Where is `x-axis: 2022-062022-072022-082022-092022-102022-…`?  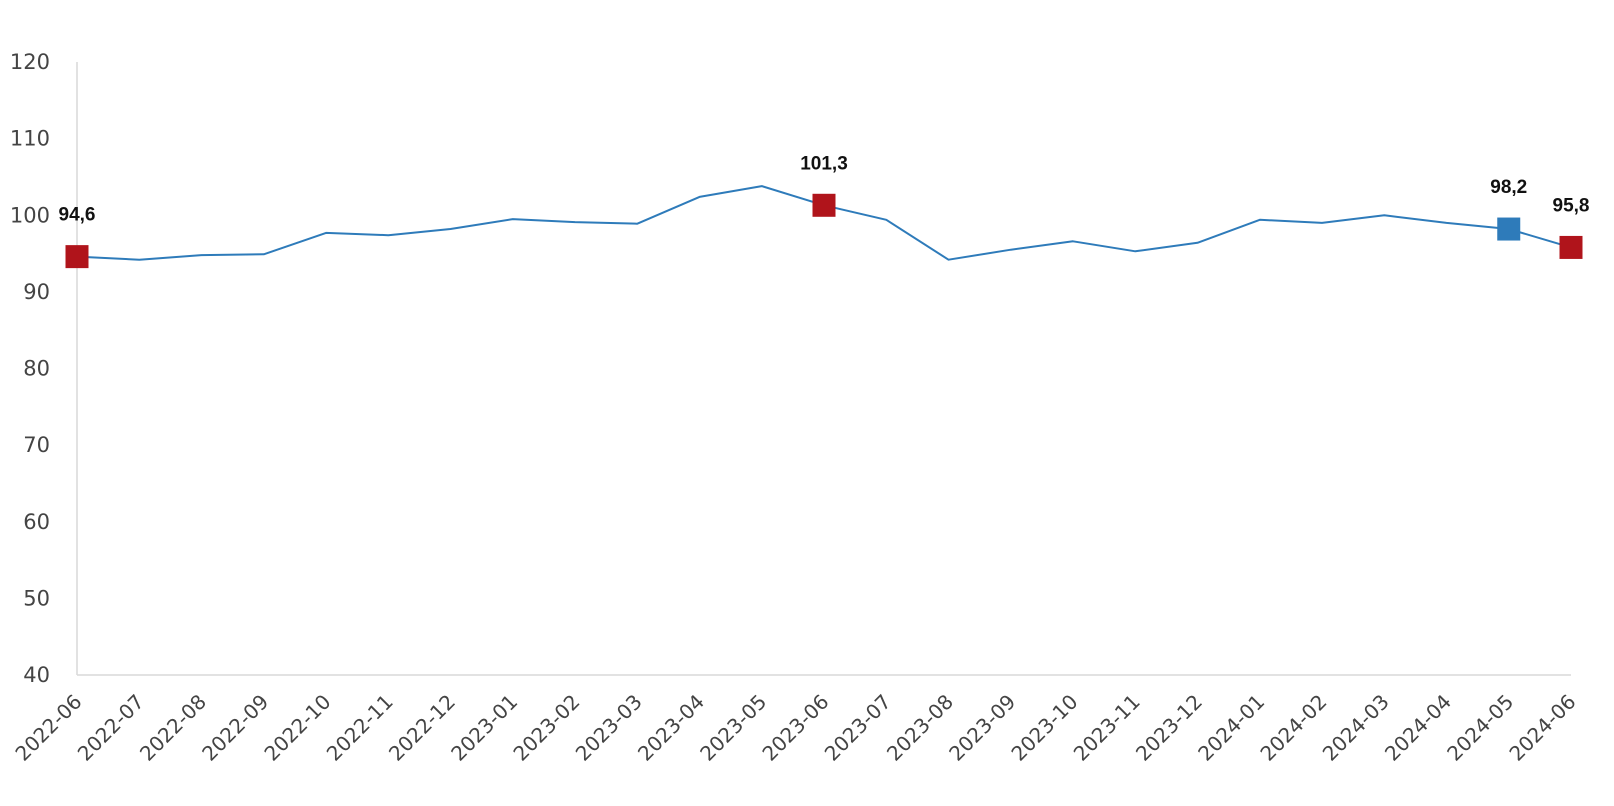
x-axis: 2022-062022-072022-082022-092022-102022-… is located at coordinates (795, 720).